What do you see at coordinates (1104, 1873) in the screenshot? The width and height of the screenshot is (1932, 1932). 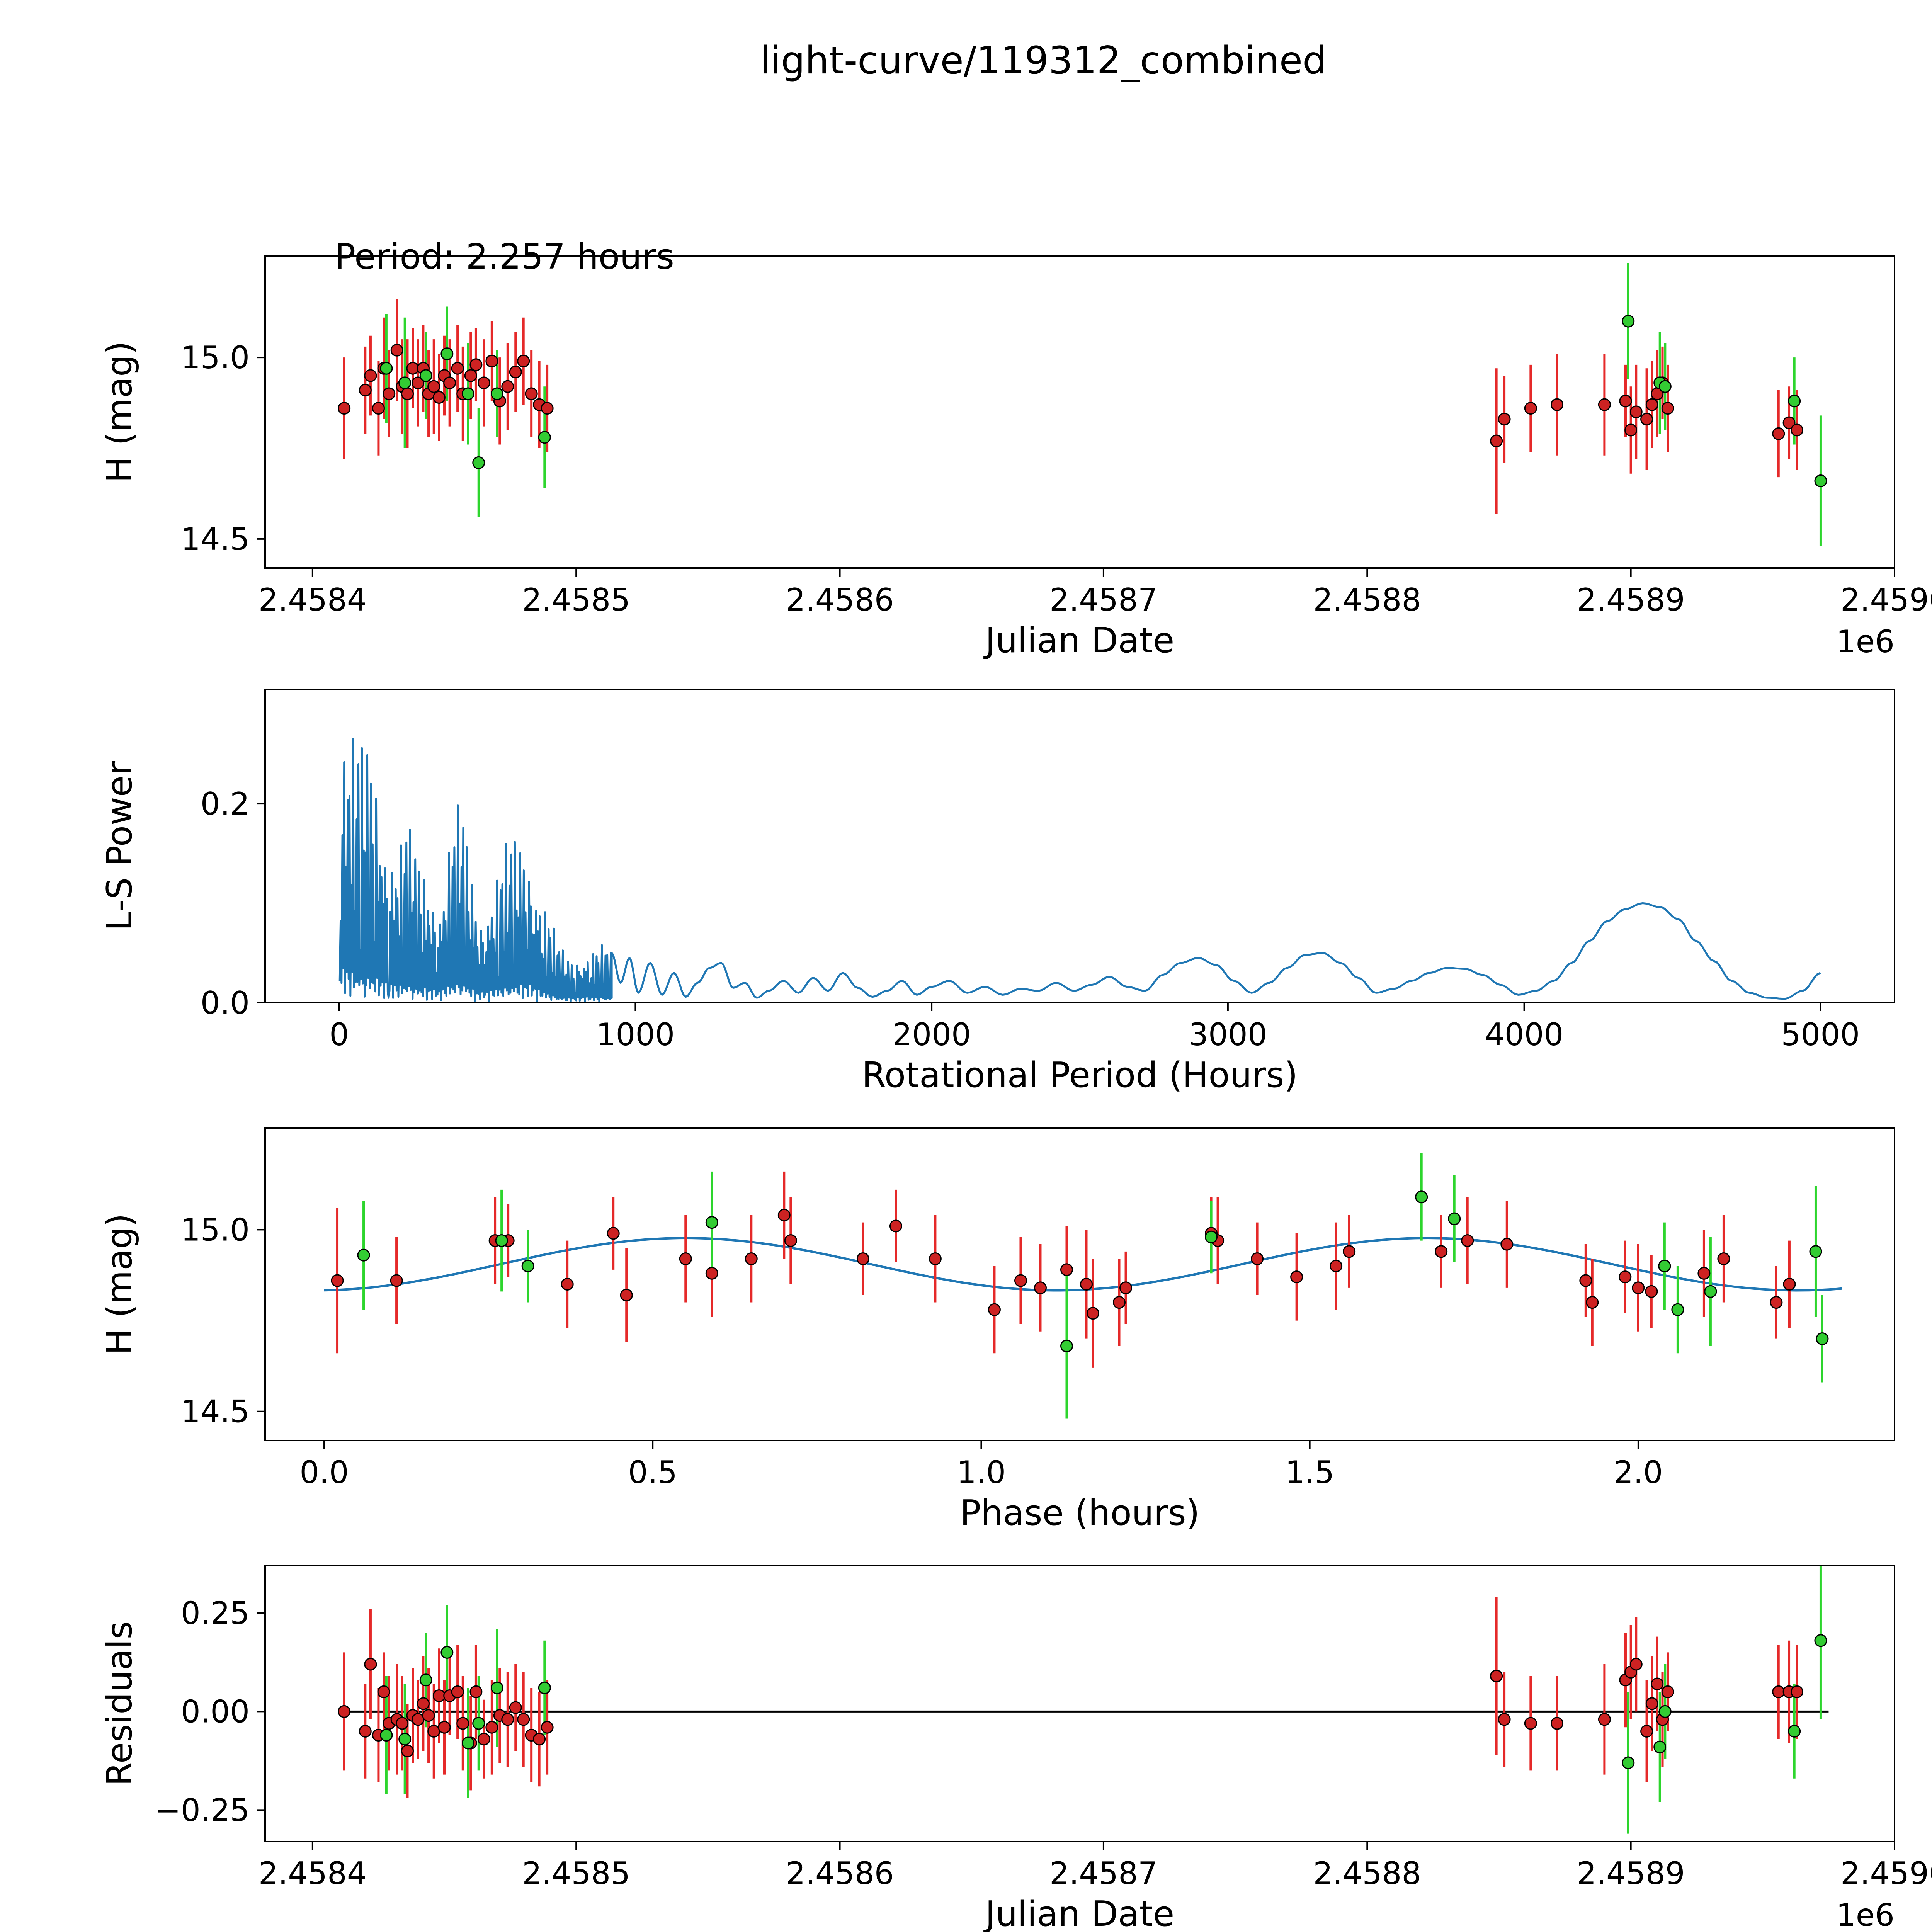 I see `x-tick-label: 2.4587` at bounding box center [1104, 1873].